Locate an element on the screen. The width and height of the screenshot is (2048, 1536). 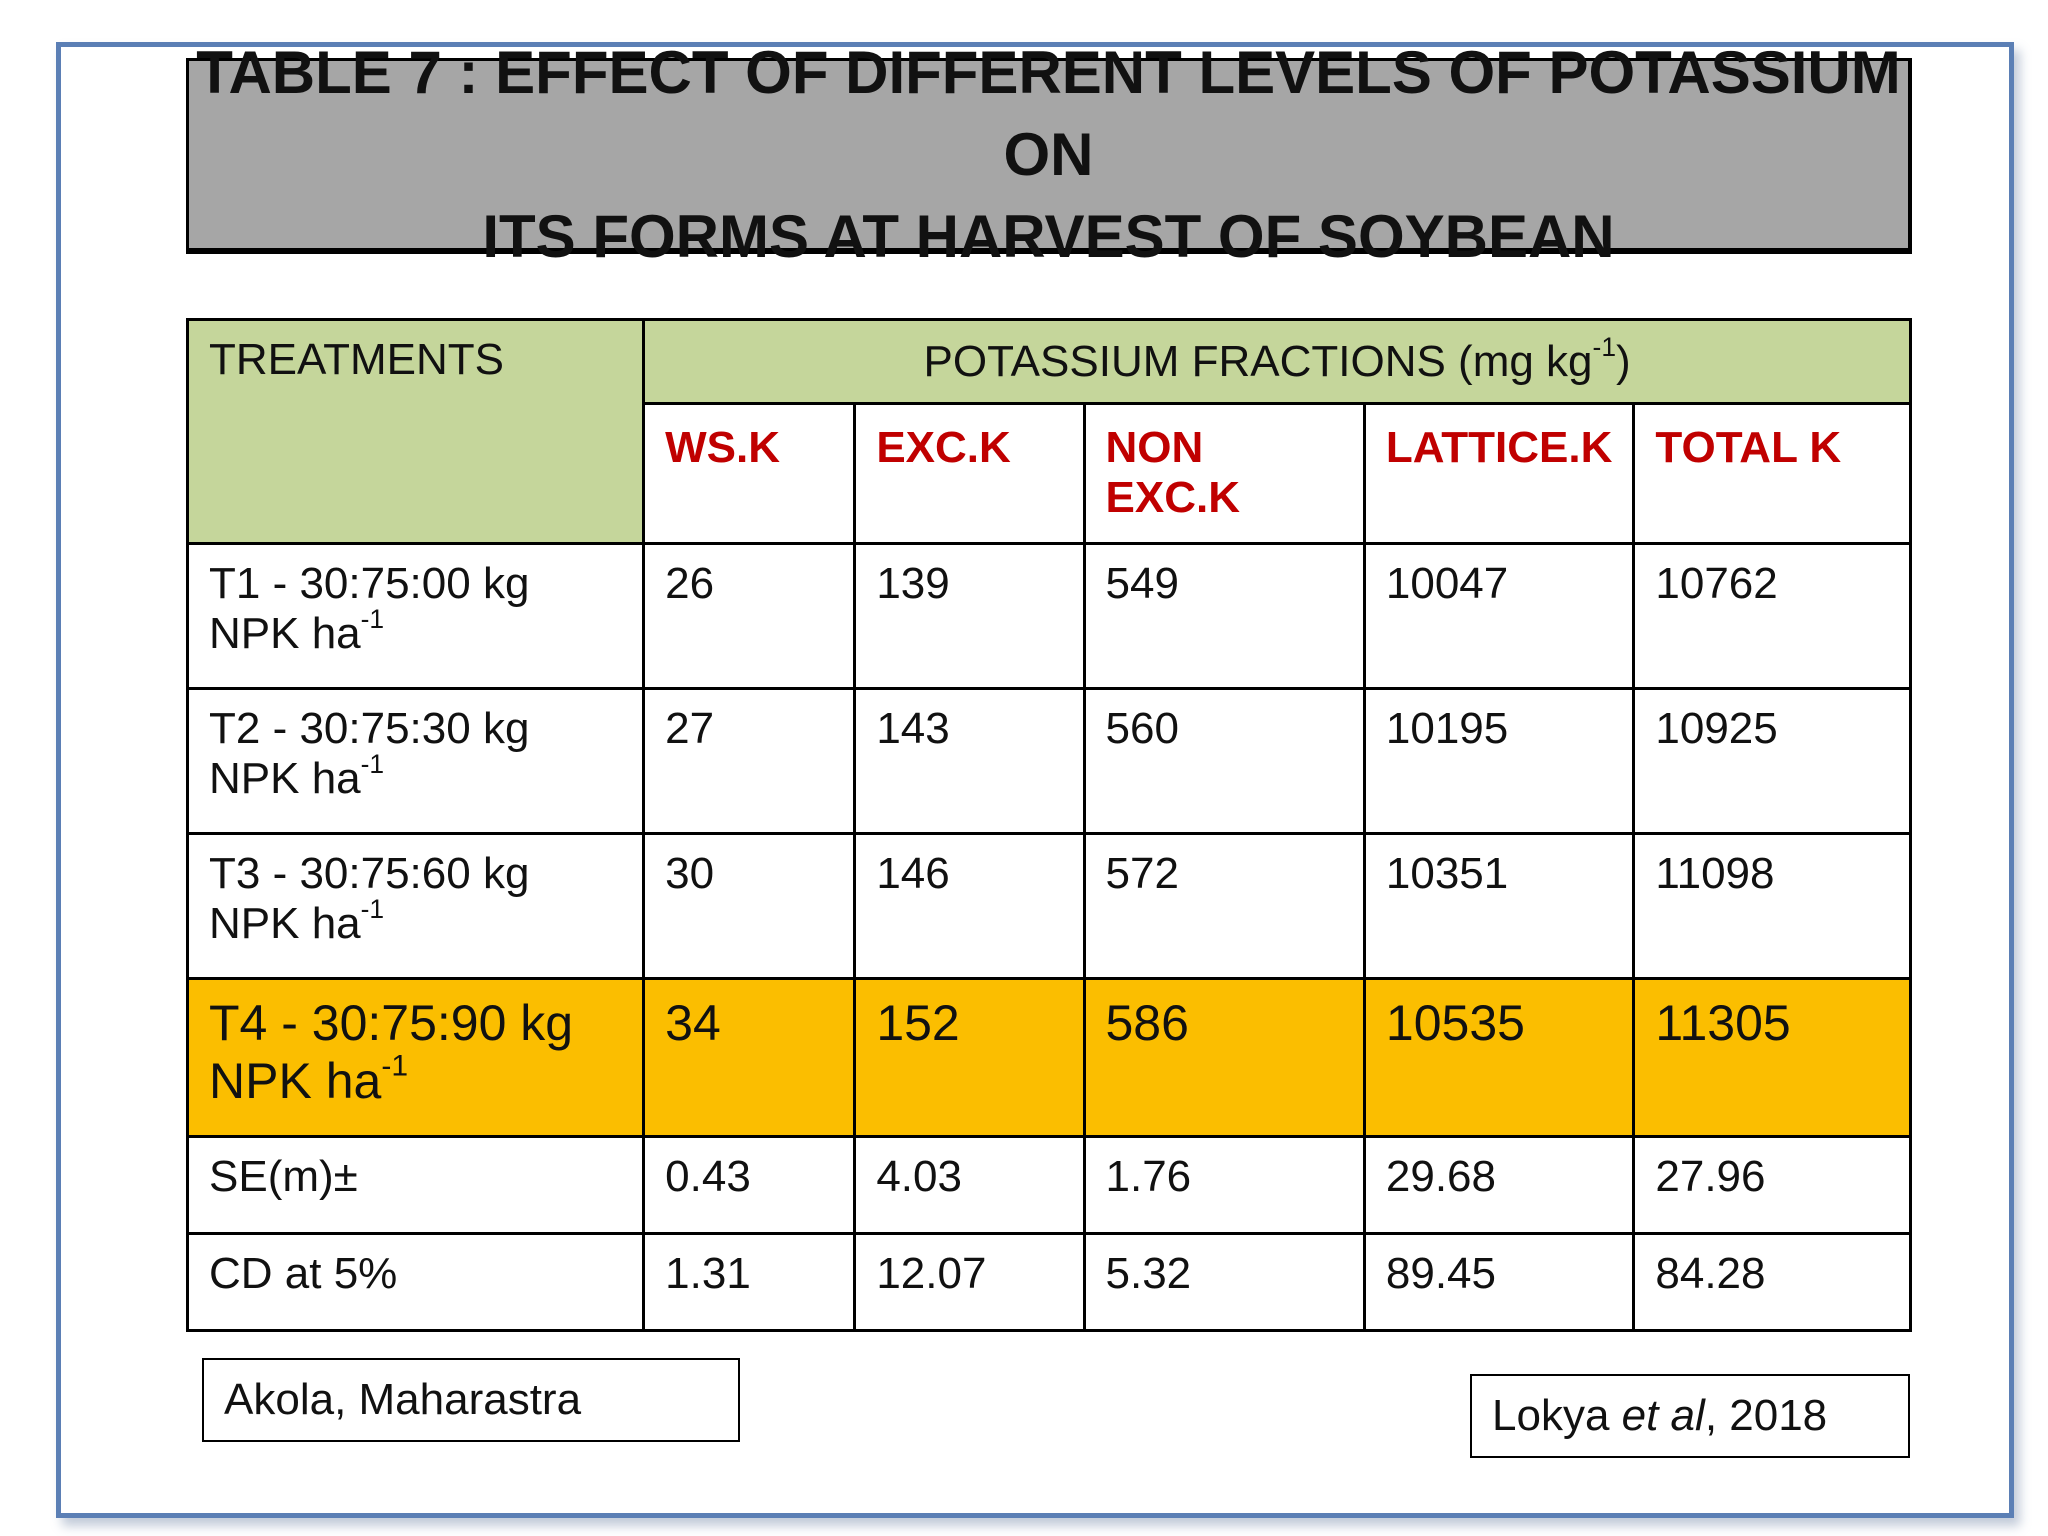
value-cell: 89.45 is located at coordinates (1499, 1282).